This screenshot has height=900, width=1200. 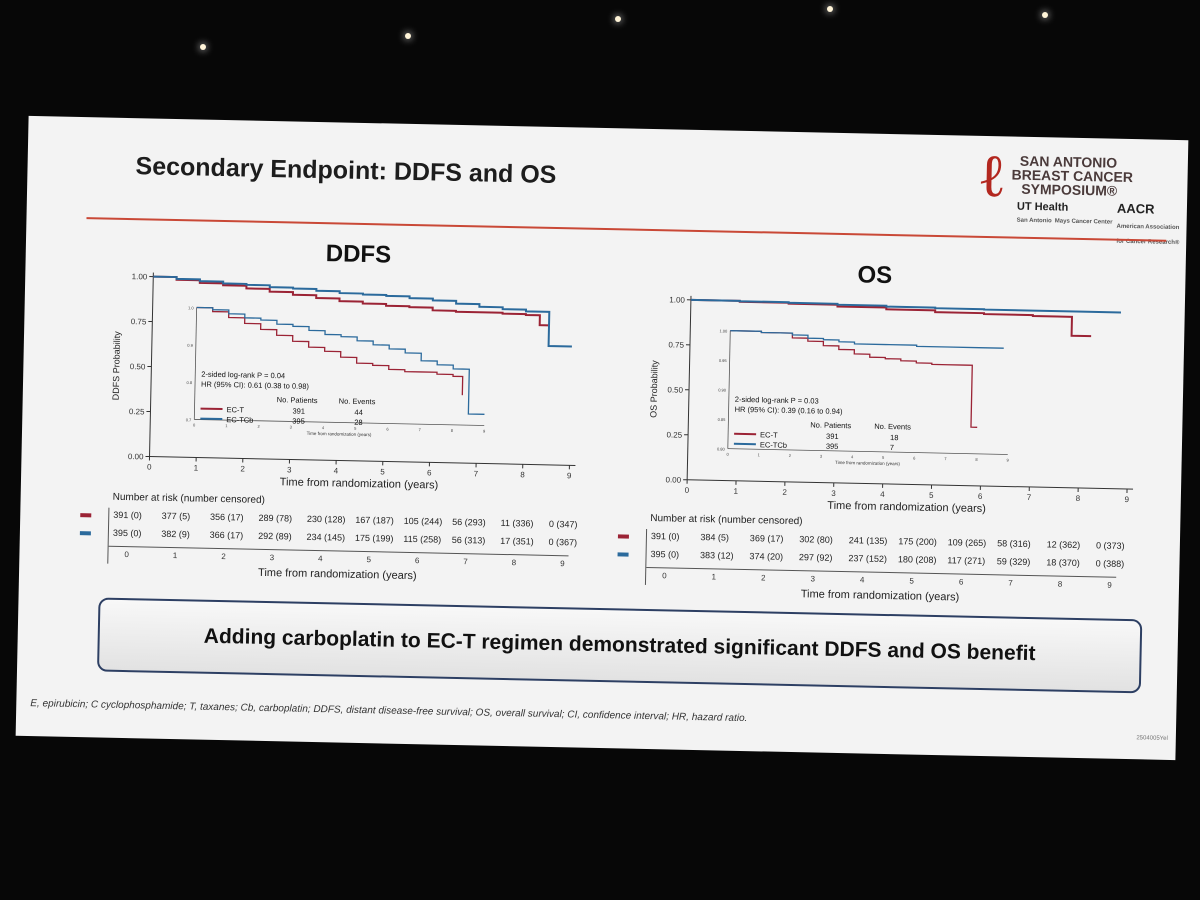 What do you see at coordinates (815, 557) in the screenshot?
I see `risk-cell: 297 (92)` at bounding box center [815, 557].